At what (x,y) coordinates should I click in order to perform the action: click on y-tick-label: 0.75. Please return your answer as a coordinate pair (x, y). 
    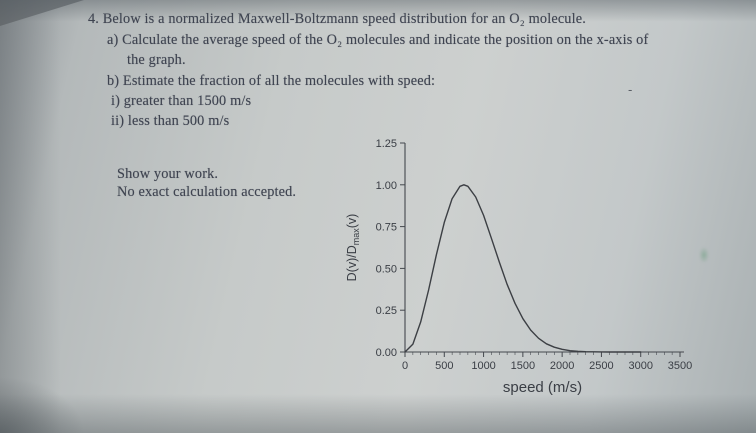
    Looking at the image, I should click on (386, 228).